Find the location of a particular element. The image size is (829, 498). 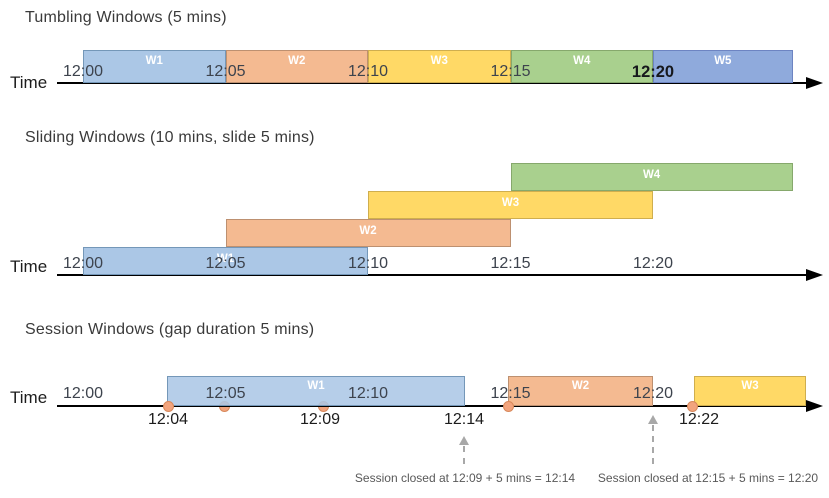

sliding-window-label-w3: W3 is located at coordinates (510, 203).